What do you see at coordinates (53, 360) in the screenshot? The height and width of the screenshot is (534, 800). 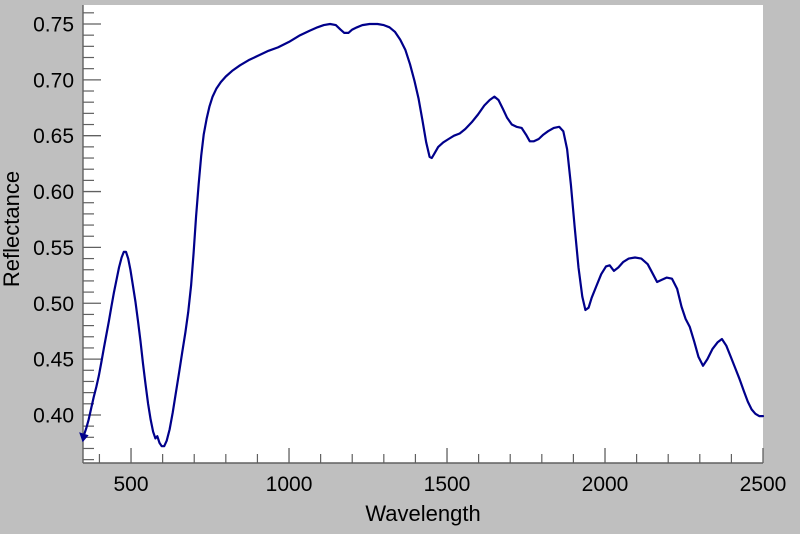 I see `y-tick-label: 0.45` at bounding box center [53, 360].